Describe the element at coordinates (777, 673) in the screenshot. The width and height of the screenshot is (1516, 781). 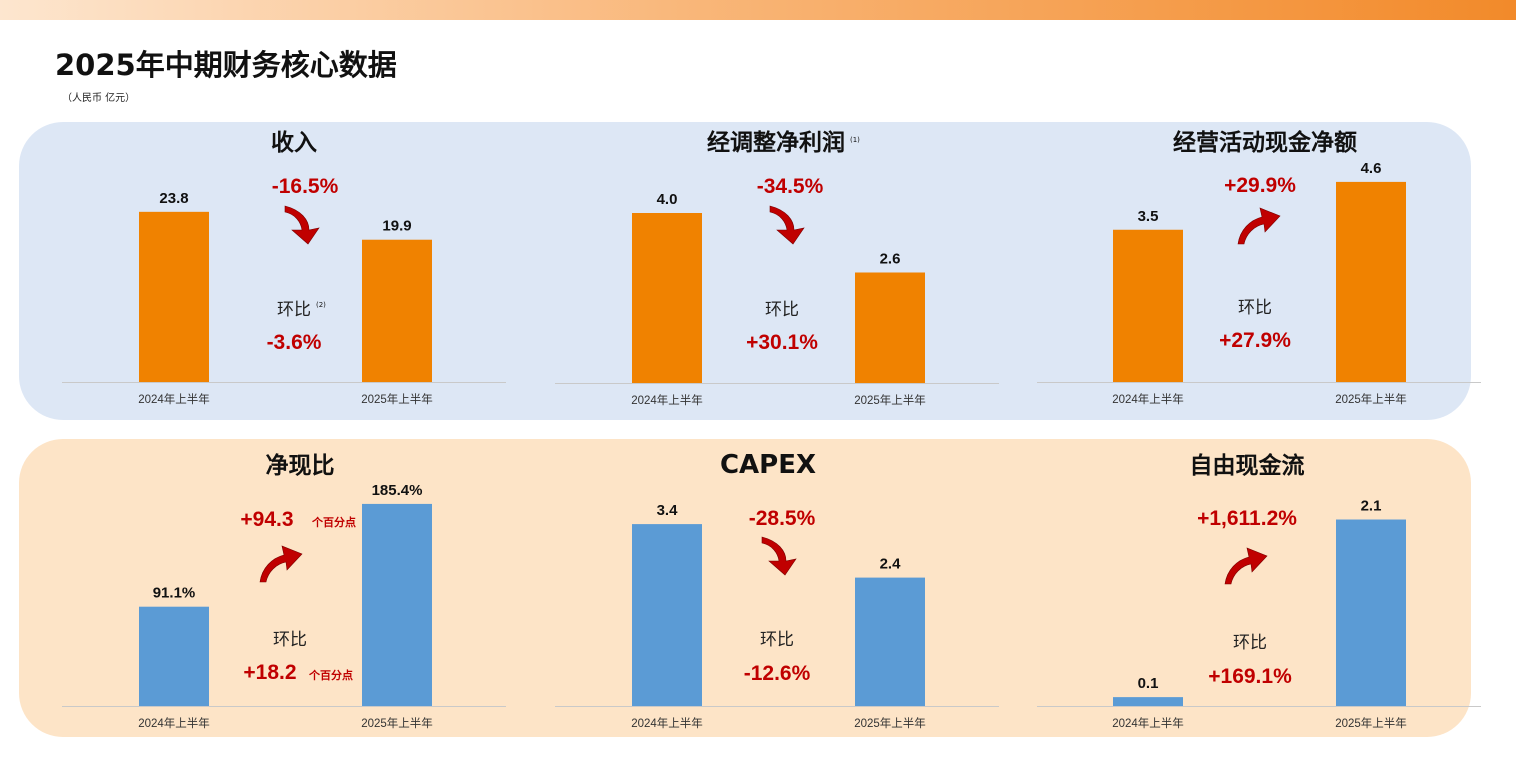
I see `chart-5-qoq-value: -12.6%` at that location.